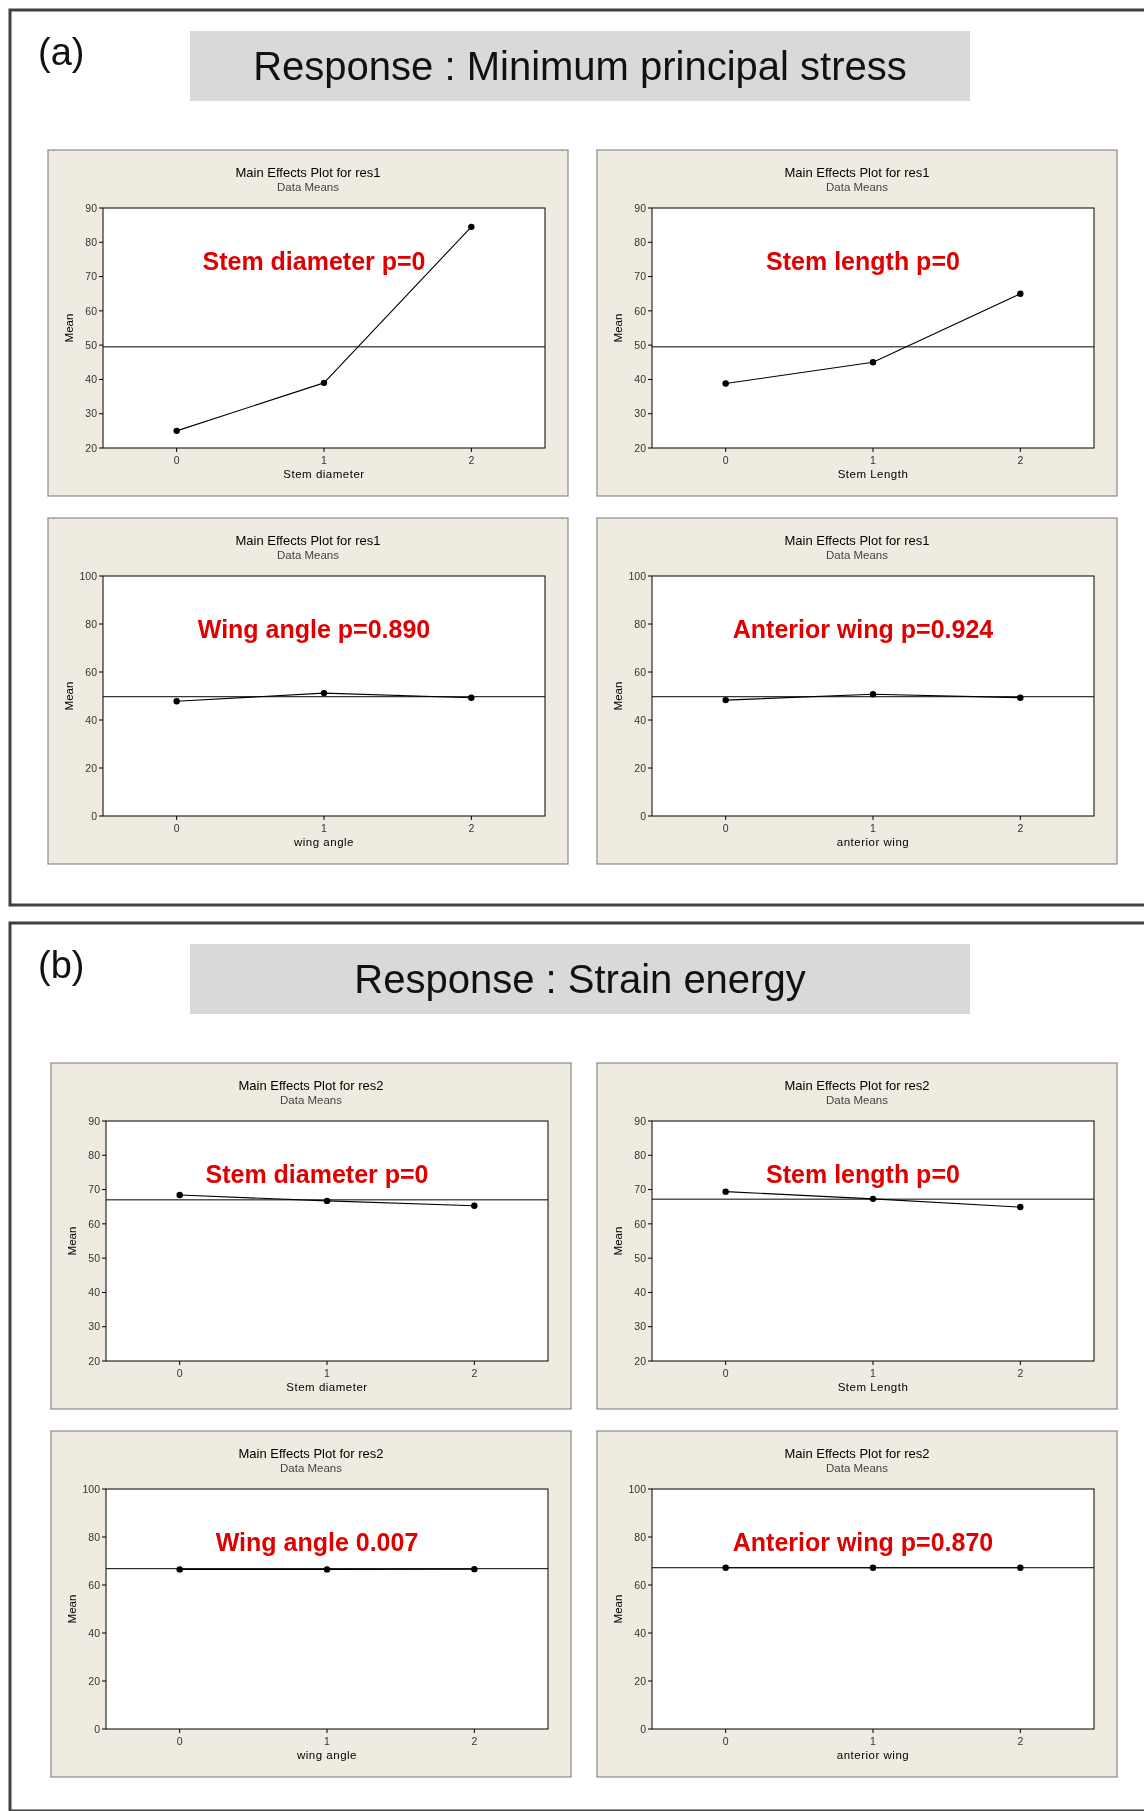 The height and width of the screenshot is (1811, 1144). Describe the element at coordinates (863, 629) in the screenshot. I see `annotation: Anterior wing p=0.924` at that location.